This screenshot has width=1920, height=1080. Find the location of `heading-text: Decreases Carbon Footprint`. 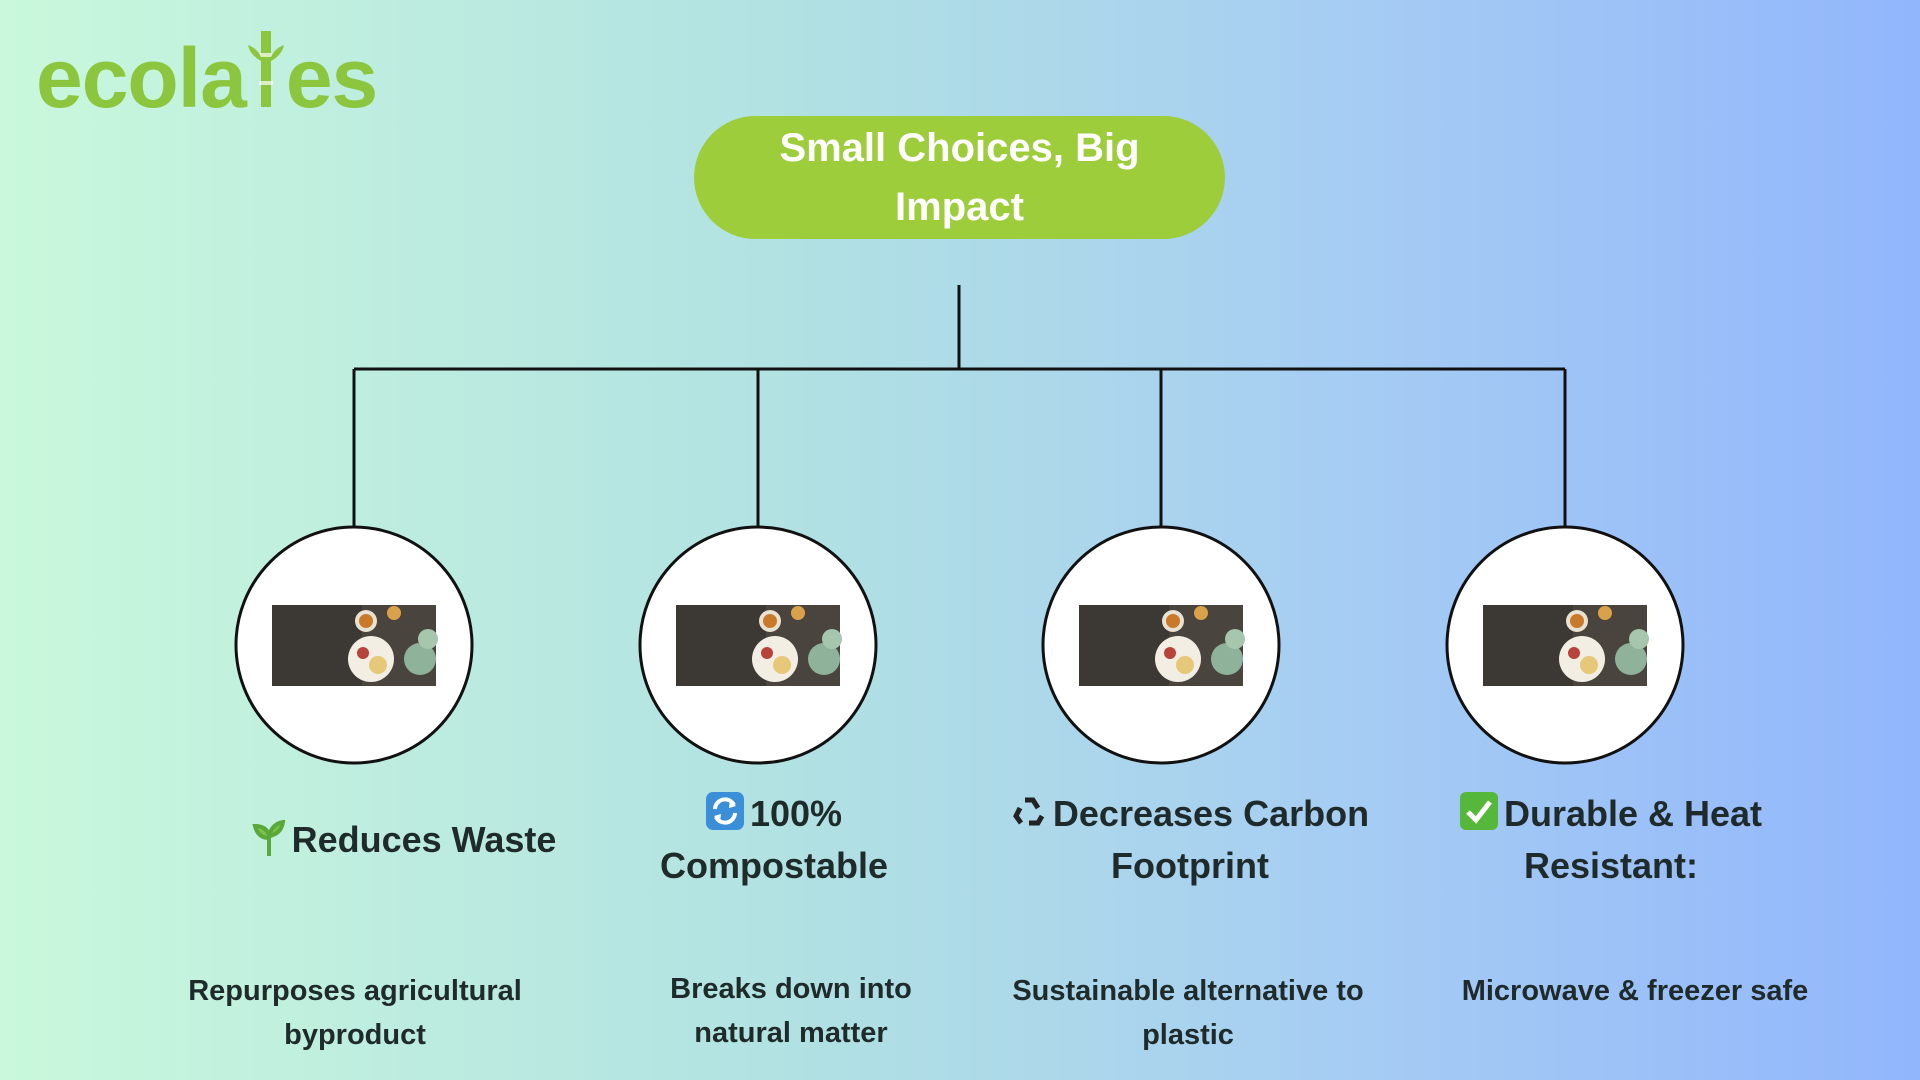

heading-text: Decreases Carbon Footprint is located at coordinates (1211, 839).